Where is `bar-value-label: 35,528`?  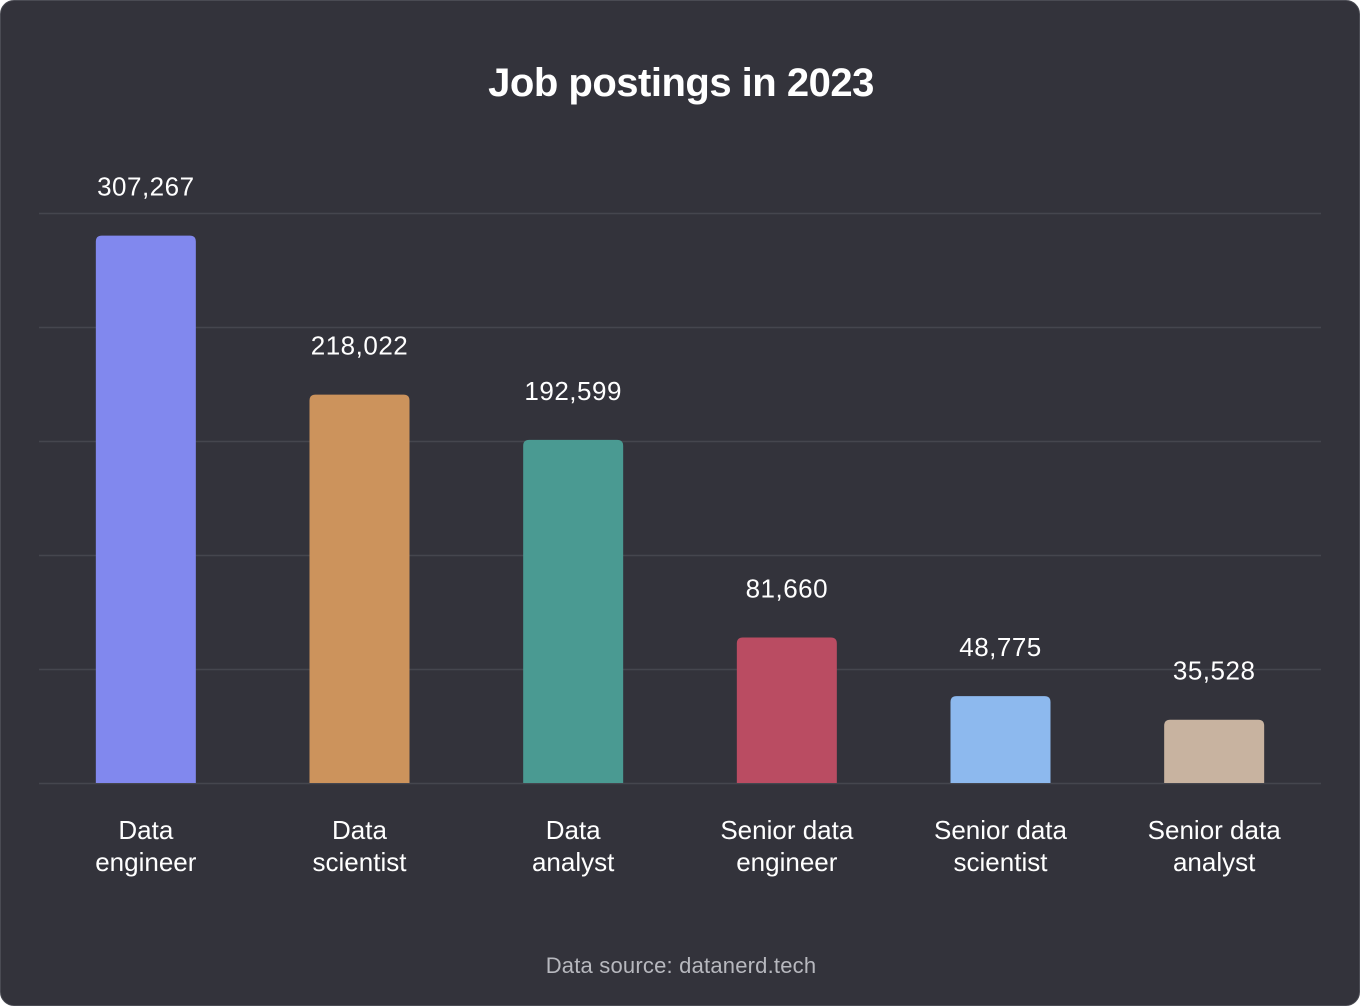 bar-value-label: 35,528 is located at coordinates (1214, 671).